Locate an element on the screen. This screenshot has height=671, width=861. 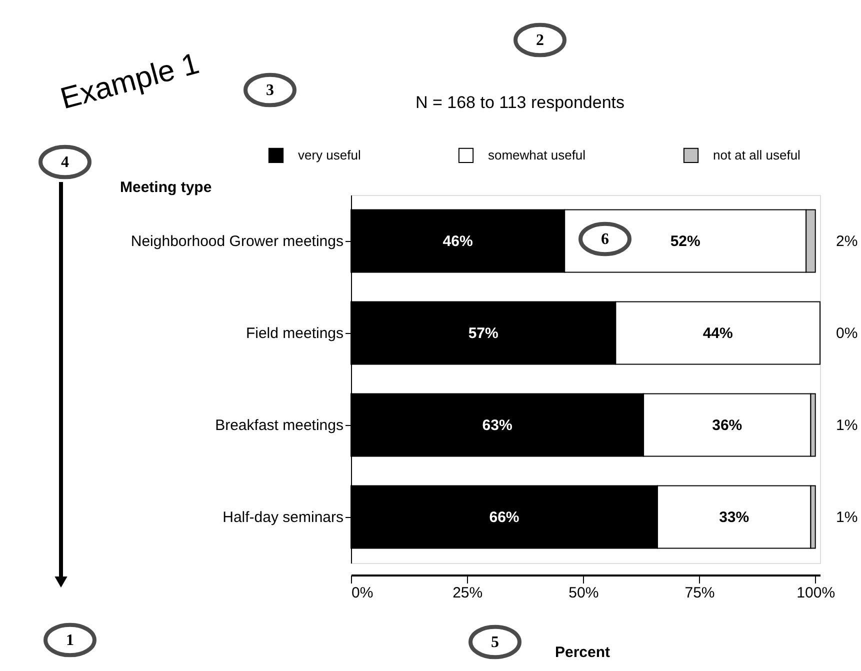
legend-label: somewhat useful is located at coordinates (537, 154).